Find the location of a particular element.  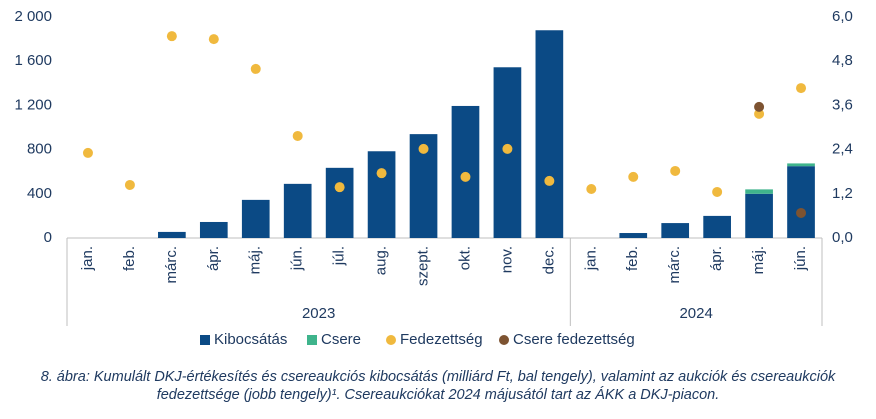

x-tick-label: okt. is located at coordinates (464, 258).